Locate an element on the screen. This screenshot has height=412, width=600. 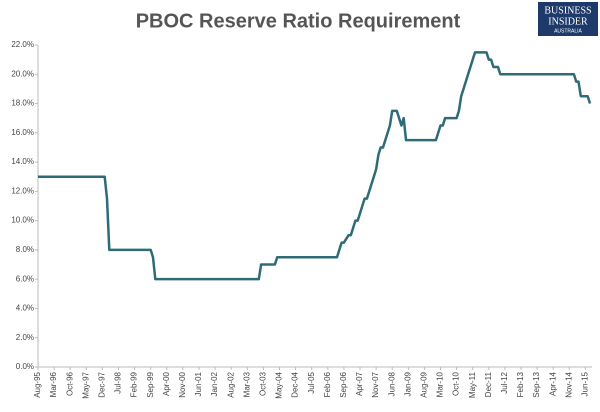
x-tick-label: Dec-04 is located at coordinates (295, 384).